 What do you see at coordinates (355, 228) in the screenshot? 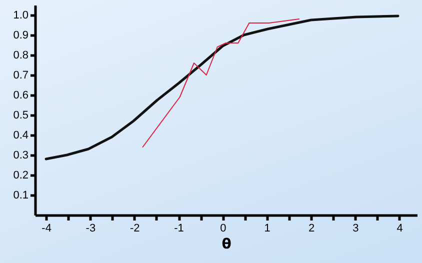
I see `x-tick-label: 3` at bounding box center [355, 228].